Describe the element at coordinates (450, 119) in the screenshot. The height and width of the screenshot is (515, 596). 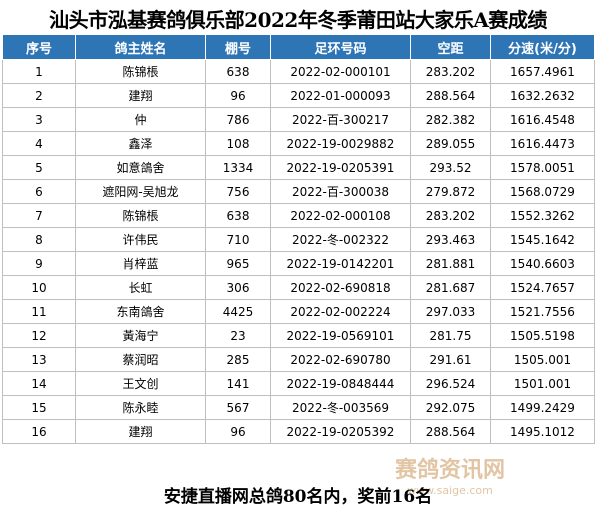
I see `table-cell: 282.382` at that location.